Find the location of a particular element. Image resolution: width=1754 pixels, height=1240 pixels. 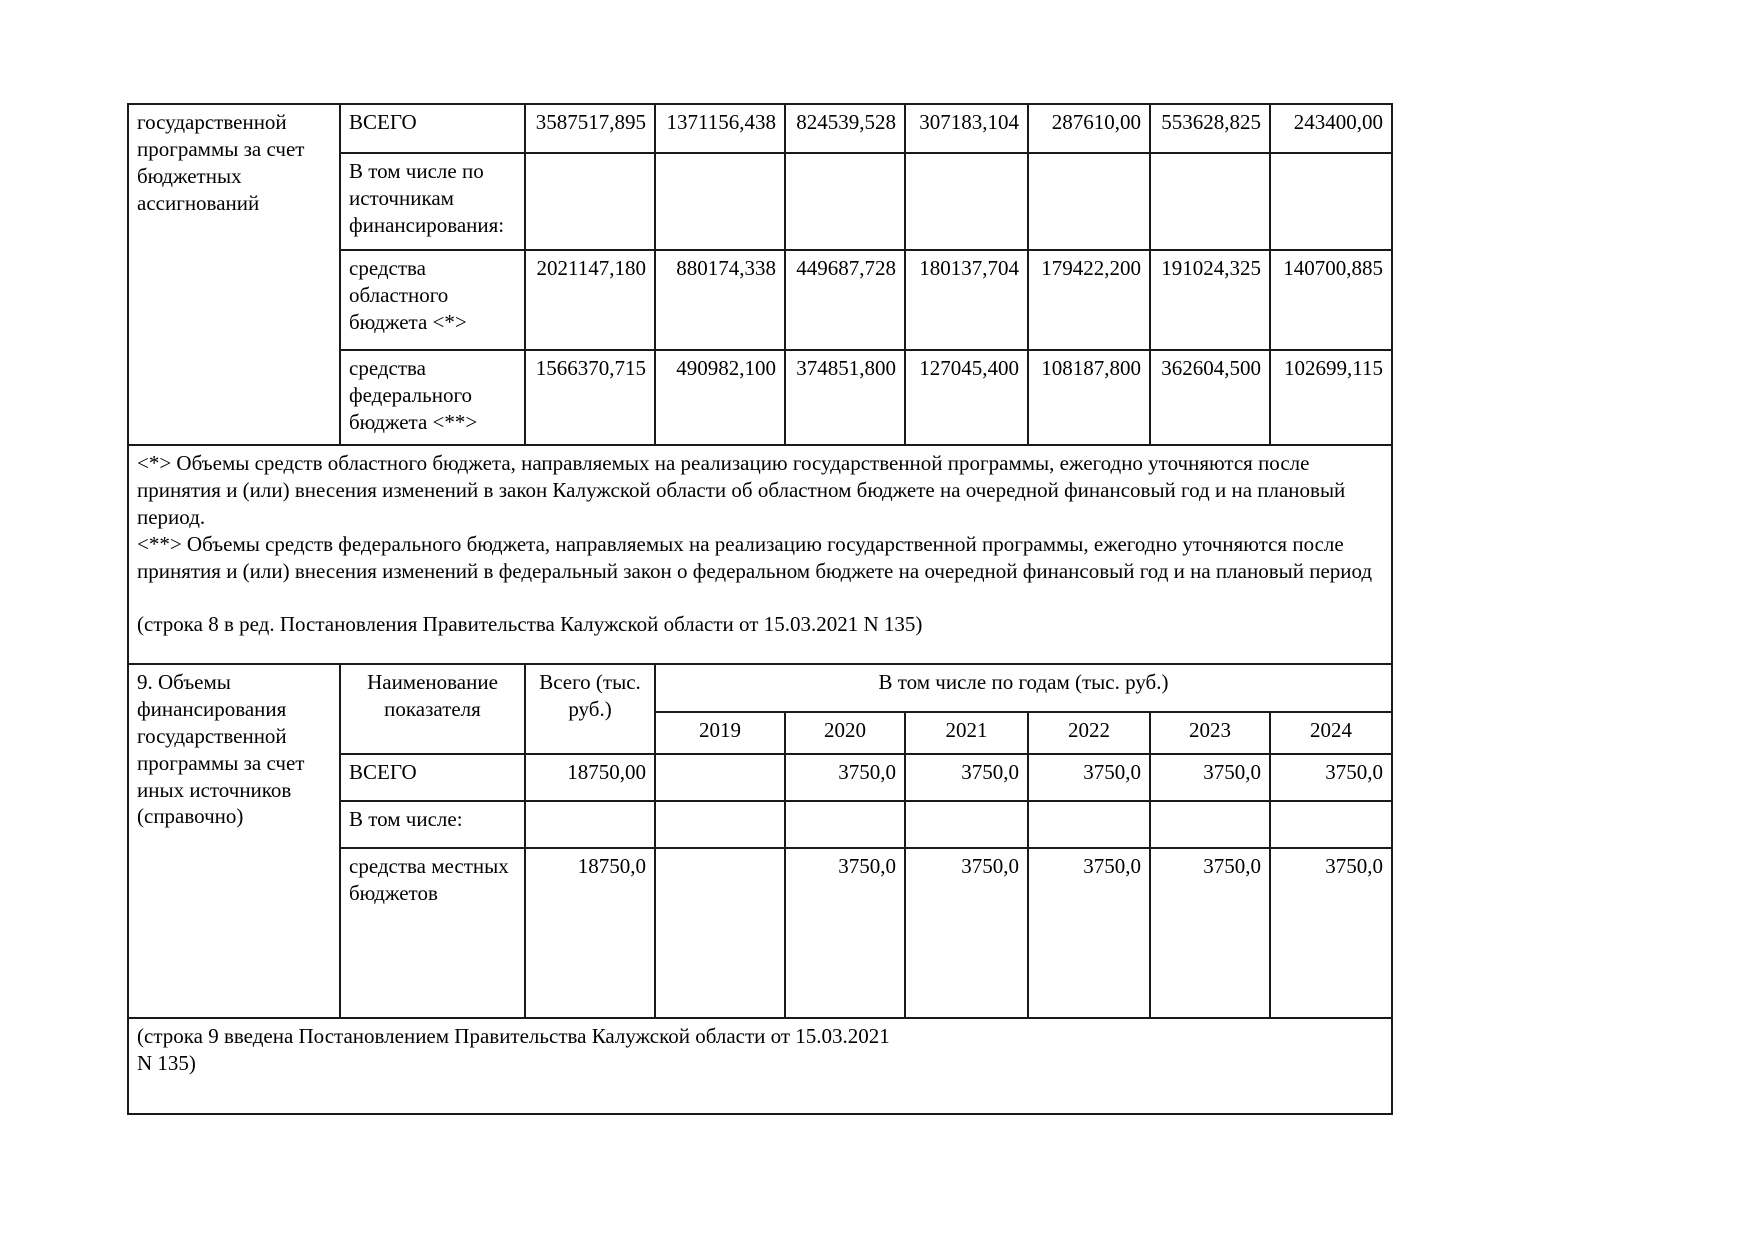

value-cell: 307183,104 is located at coordinates (966, 128).